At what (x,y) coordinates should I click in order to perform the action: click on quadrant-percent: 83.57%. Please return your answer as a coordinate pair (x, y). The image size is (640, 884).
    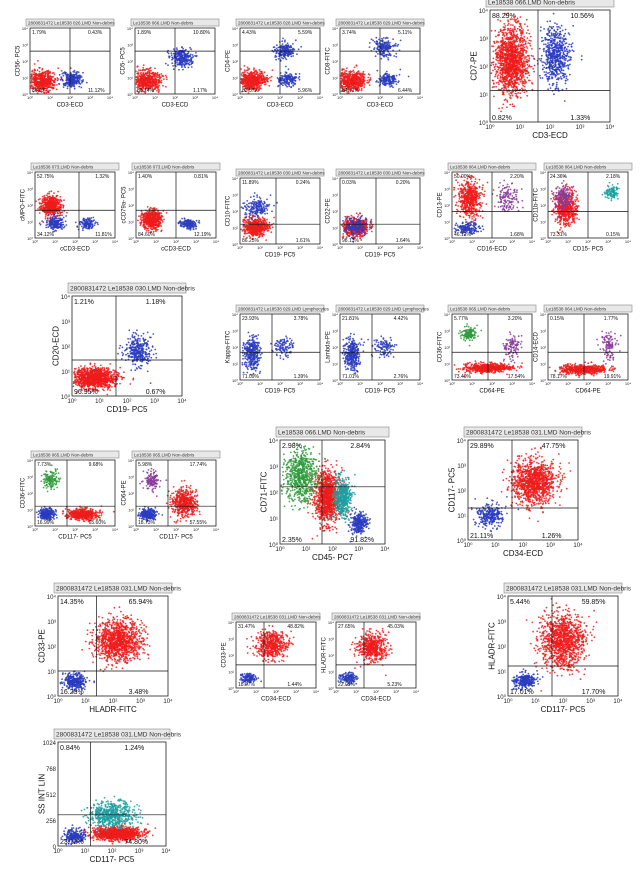
    Looking at the image, I should click on (251, 91).